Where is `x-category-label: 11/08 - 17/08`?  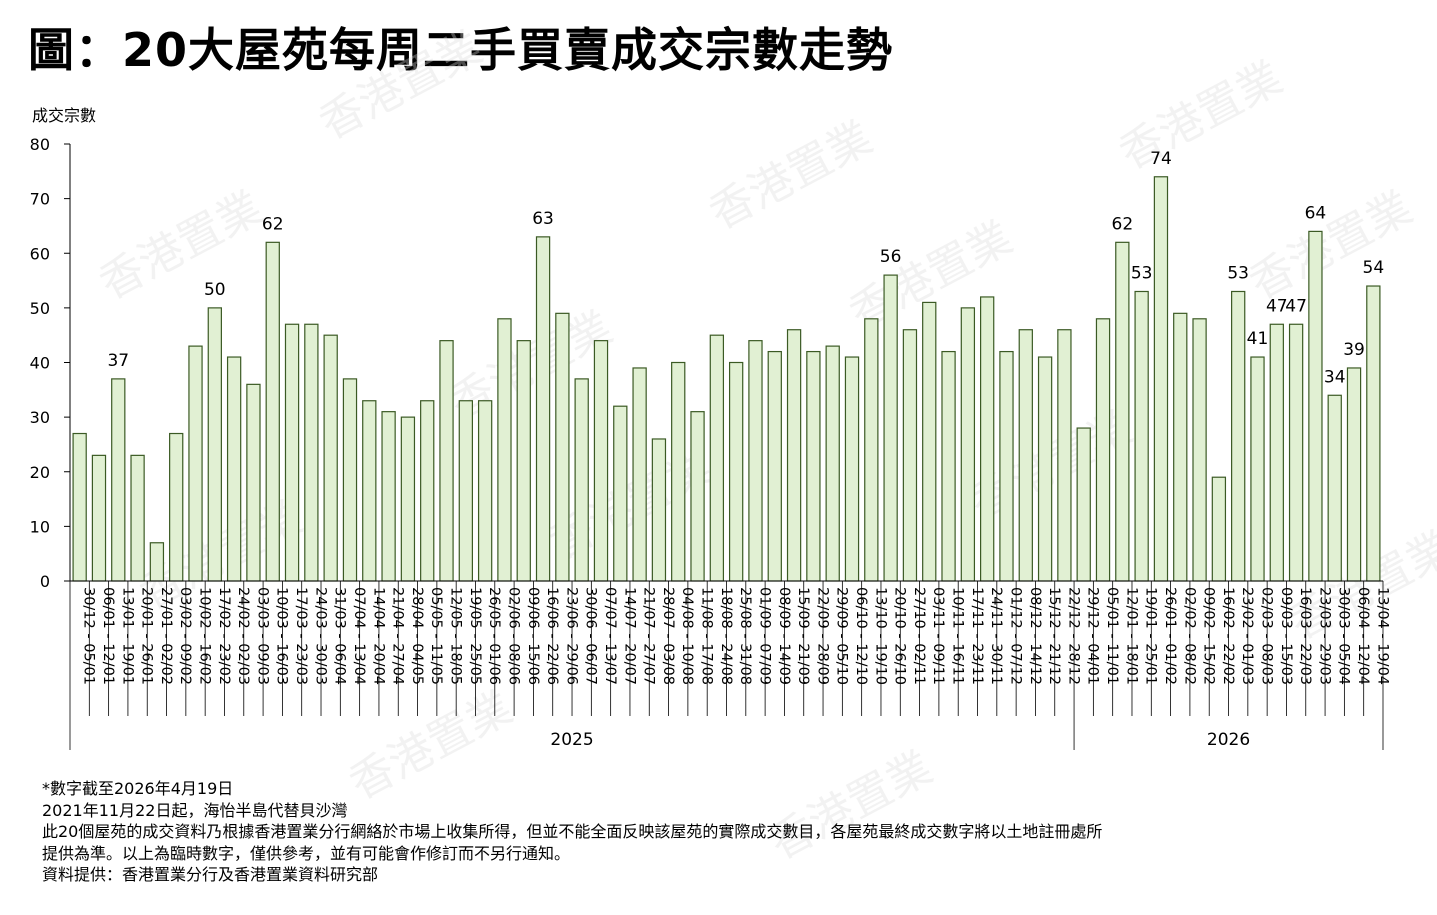
x-category-label: 11/08 - 17/08 is located at coordinates (707, 636).